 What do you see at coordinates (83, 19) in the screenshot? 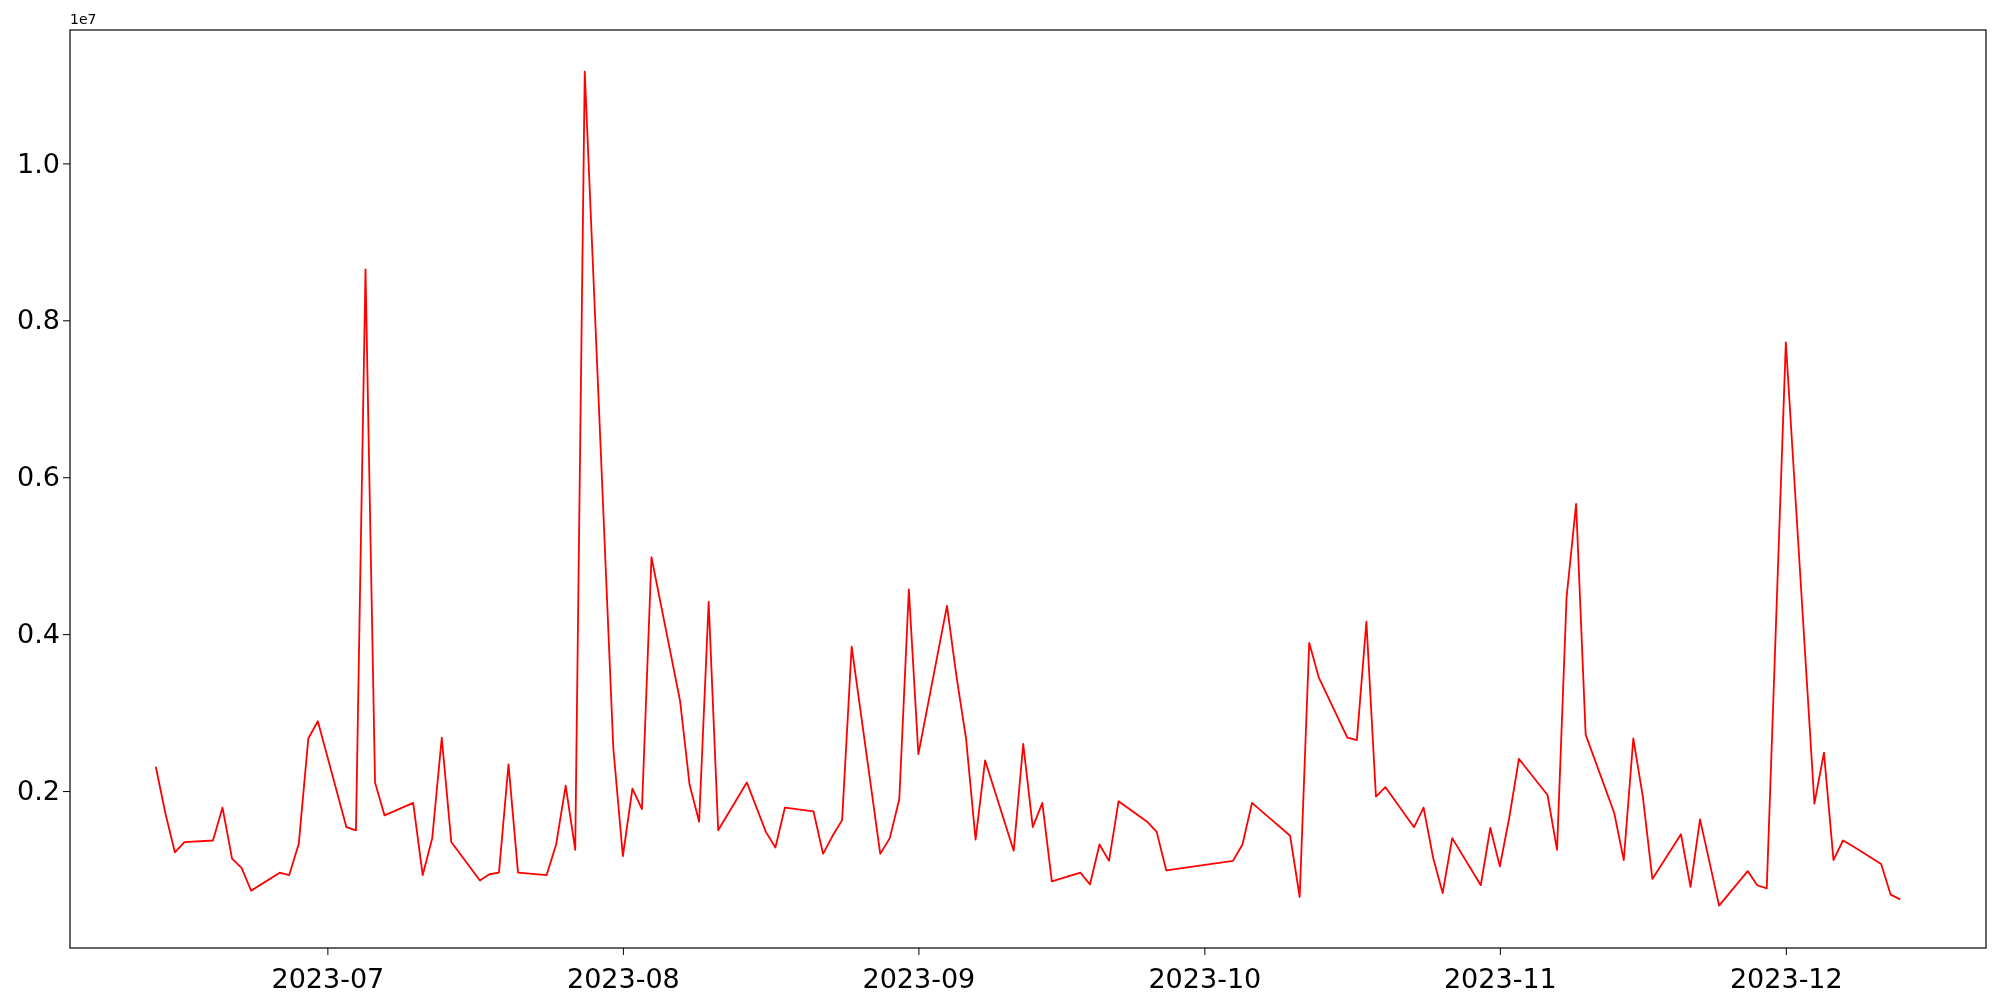
I see `text: 1e7` at bounding box center [83, 19].